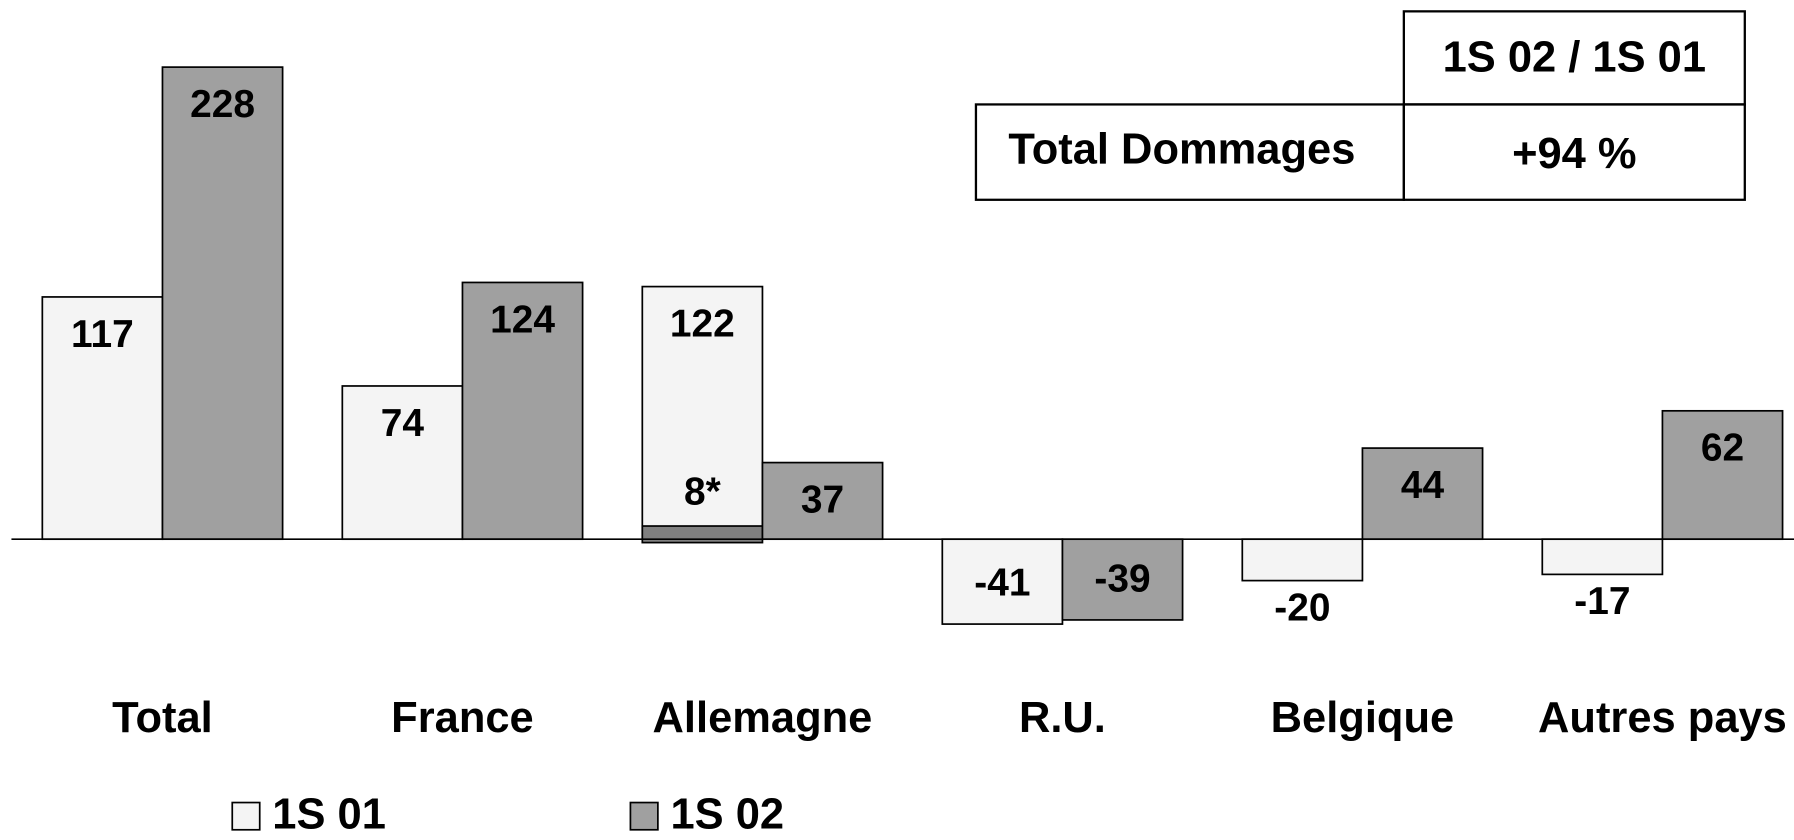  I want to click on value-label: -20, so click(1302, 607).